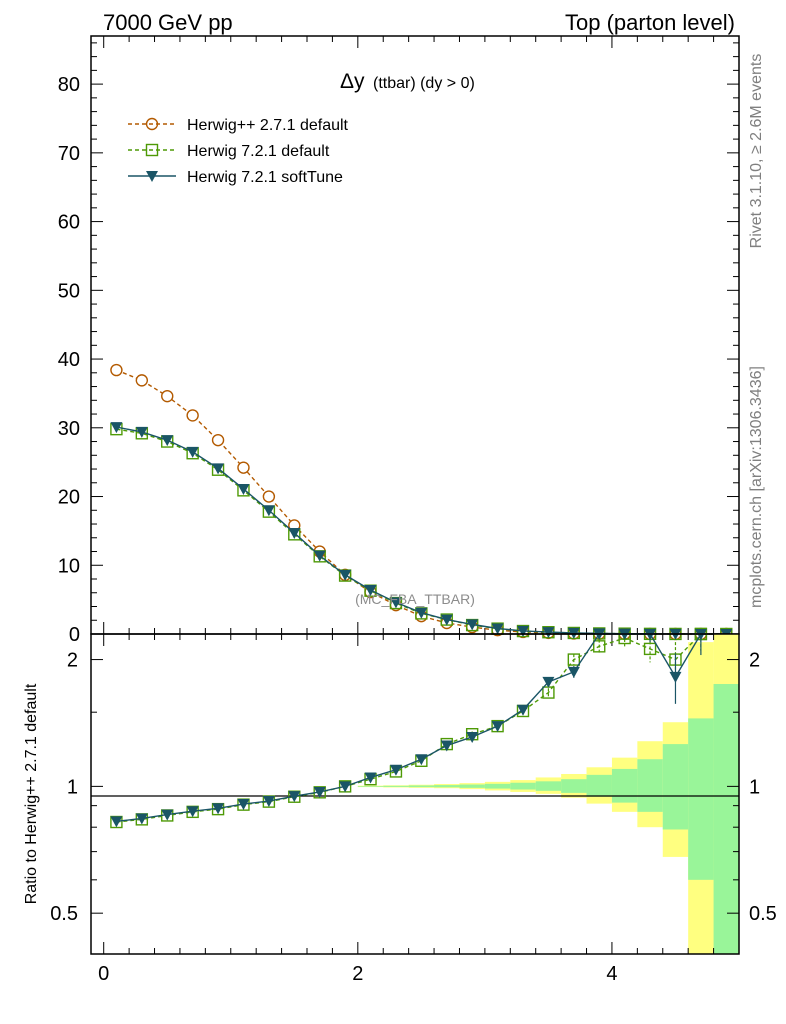 The width and height of the screenshot is (786, 1024). Describe the element at coordinates (72, 661) in the screenshot. I see `ratio-ytick-label-left: 2` at that location.